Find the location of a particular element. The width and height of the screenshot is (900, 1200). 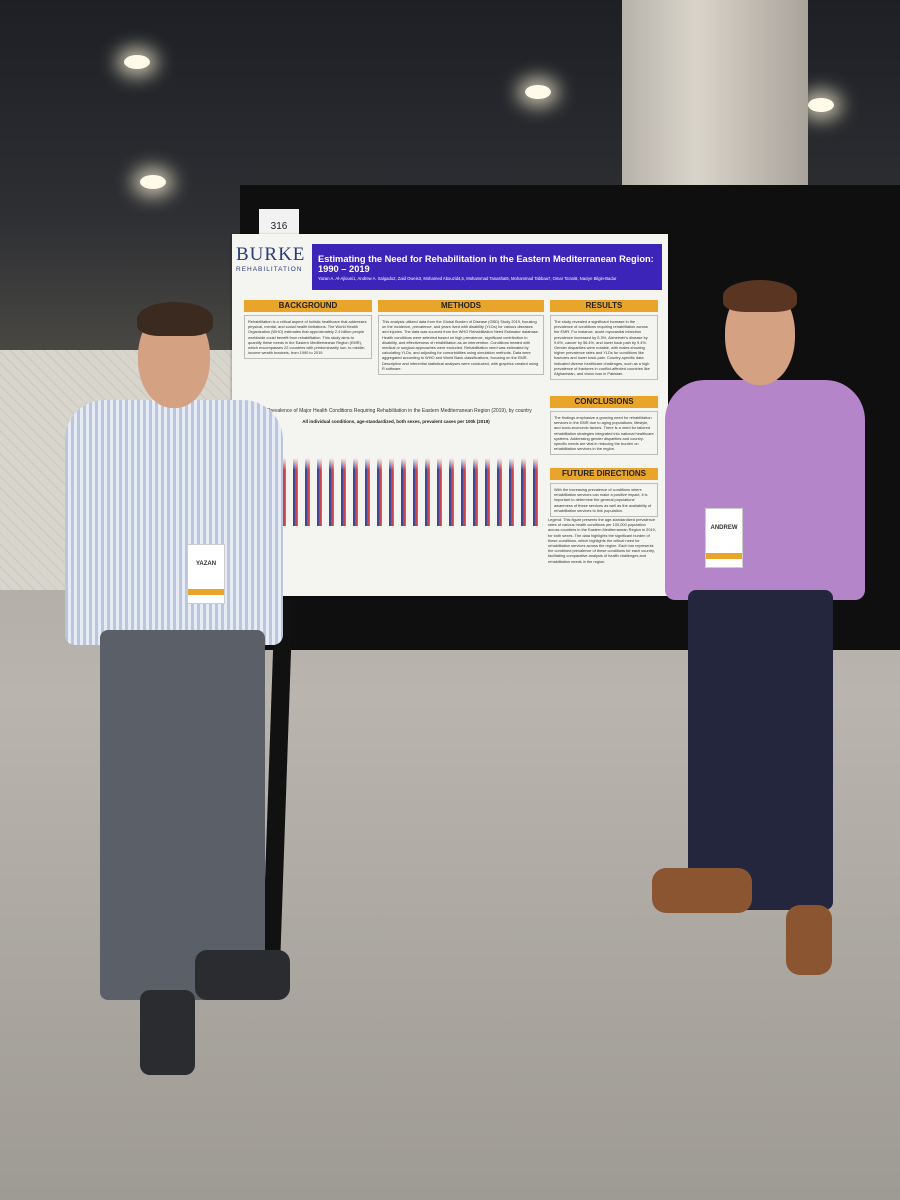

poster is located at coordinates (450, 415).